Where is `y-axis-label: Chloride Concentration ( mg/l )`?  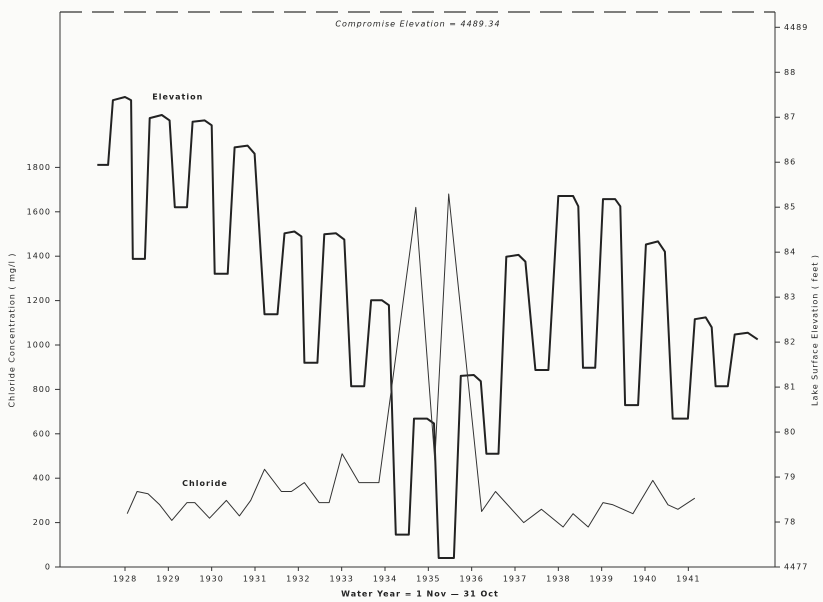 y-axis-label: Chloride Concentration ( mg/l ) is located at coordinates (12, 329).